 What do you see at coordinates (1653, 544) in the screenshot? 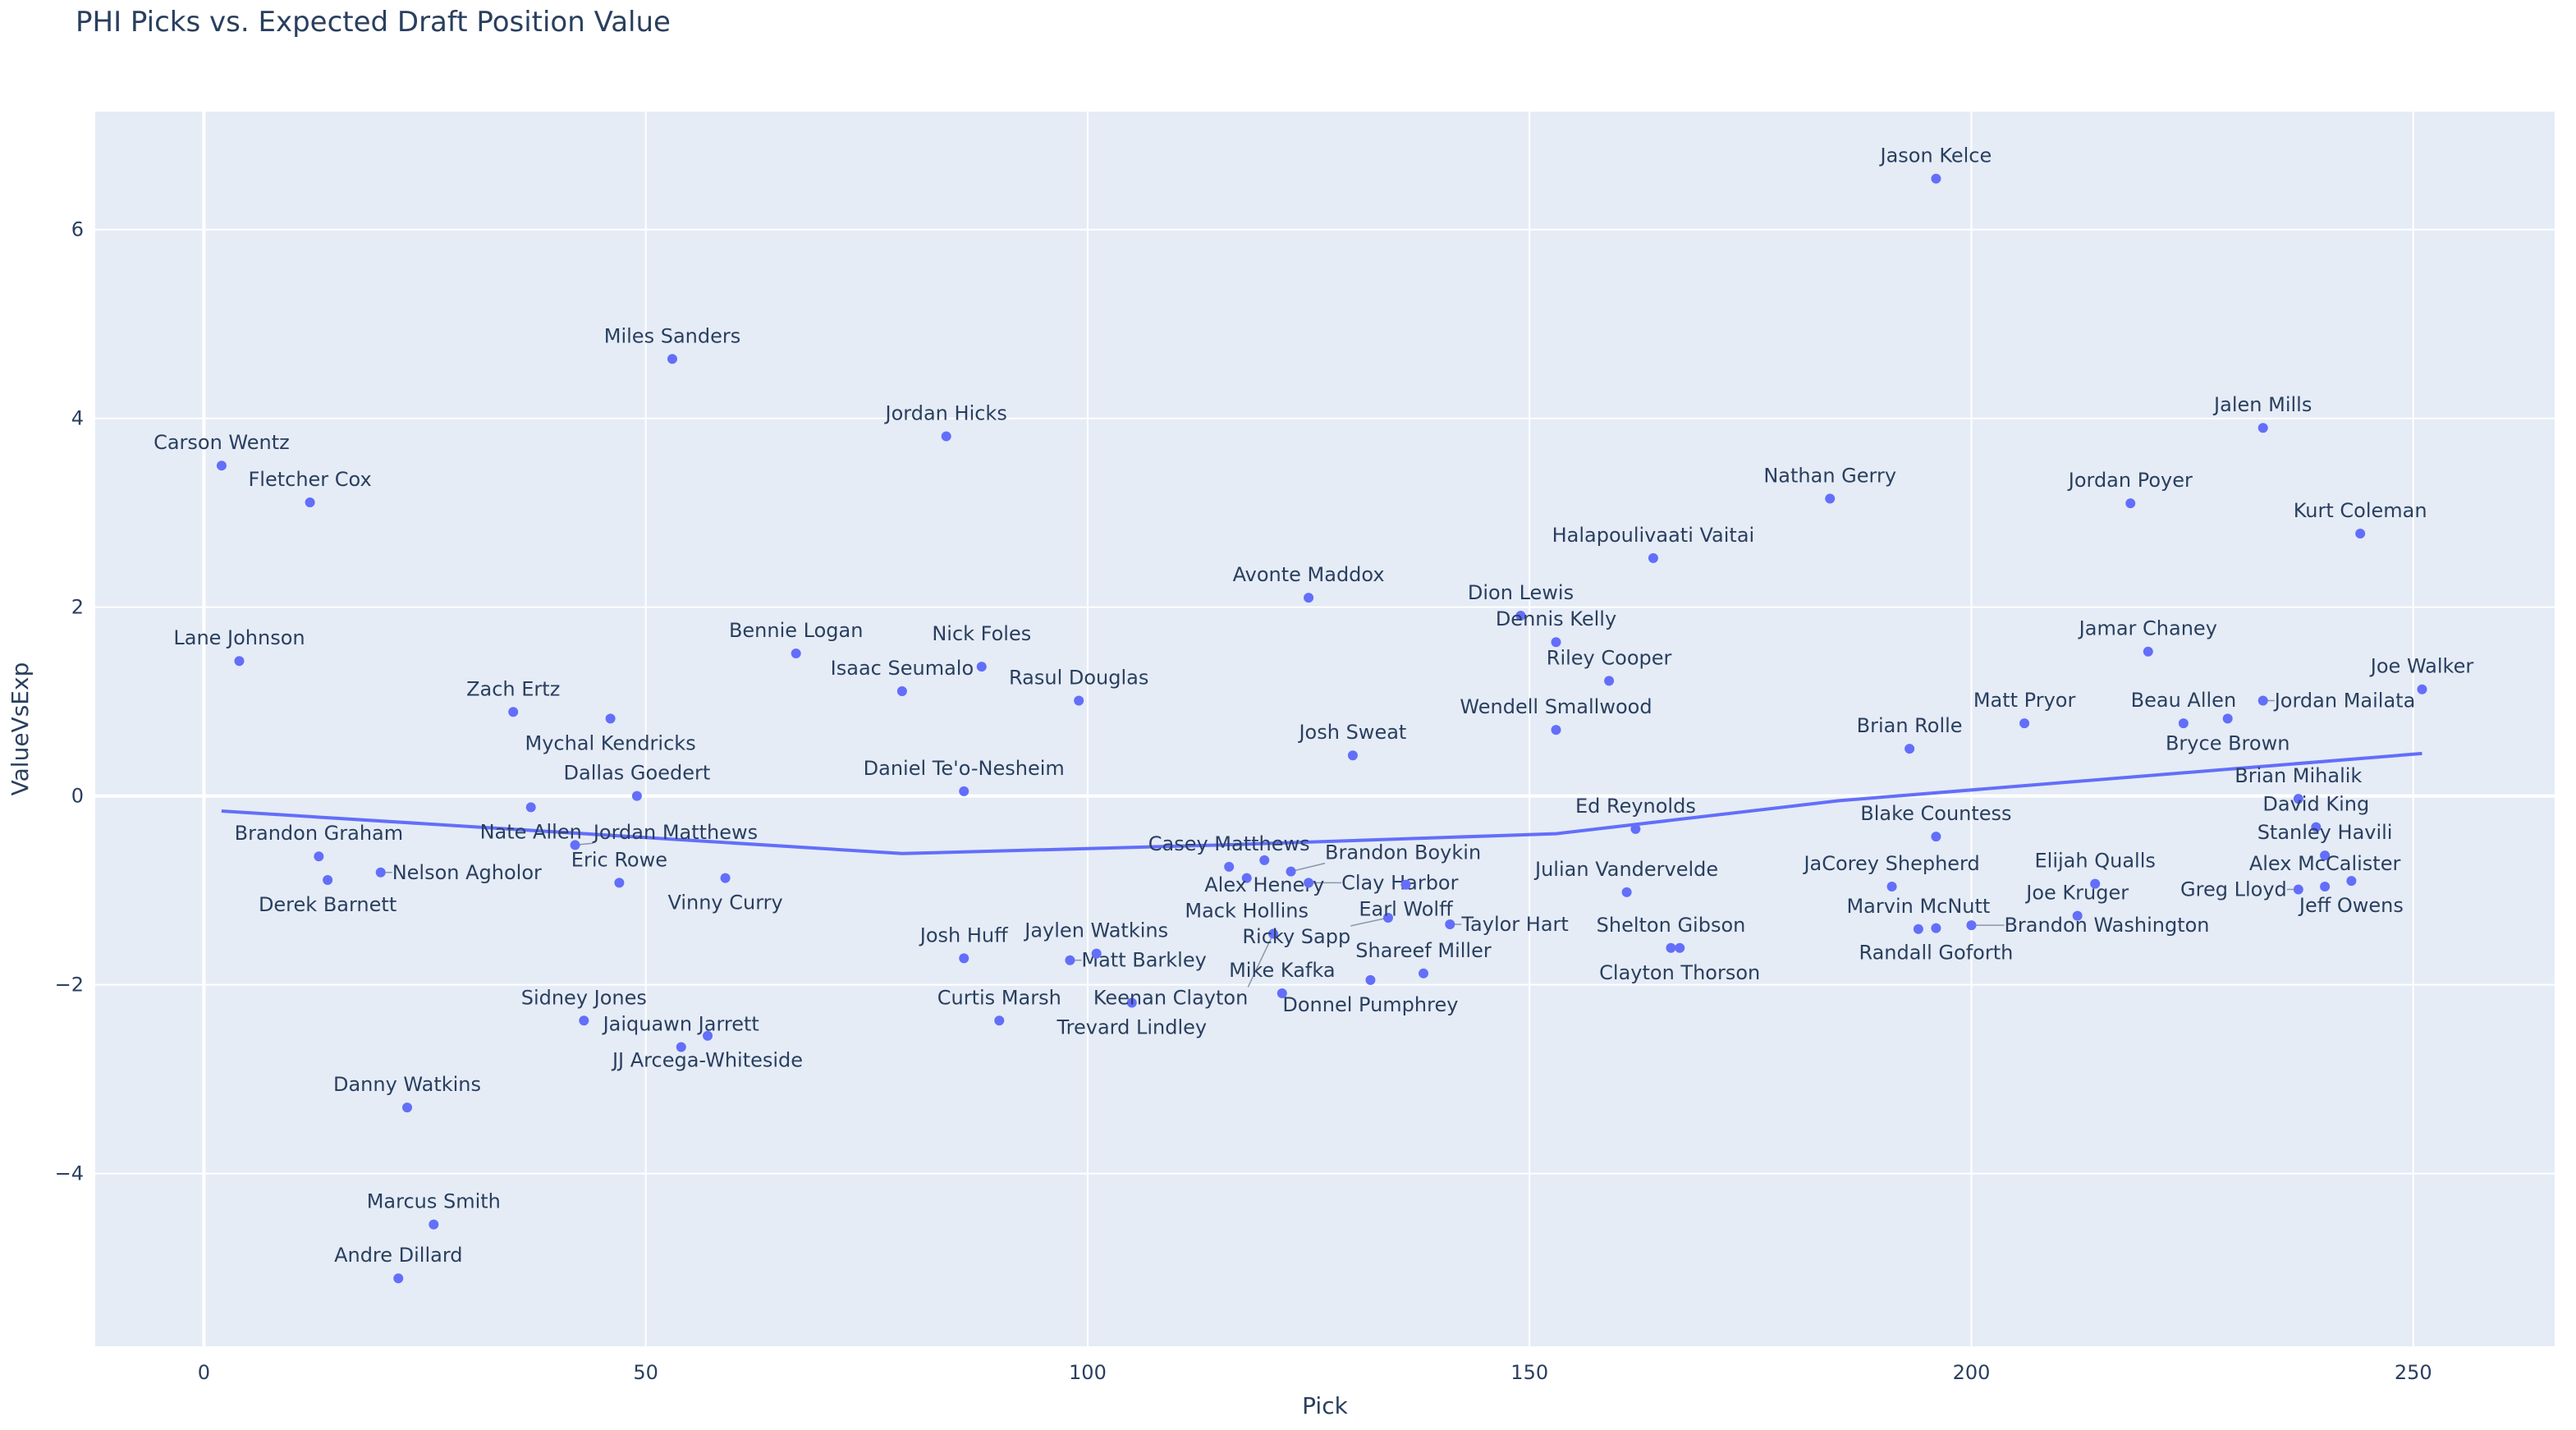
I see `data-point: Halapoulivaati Vaitai` at bounding box center [1653, 544].